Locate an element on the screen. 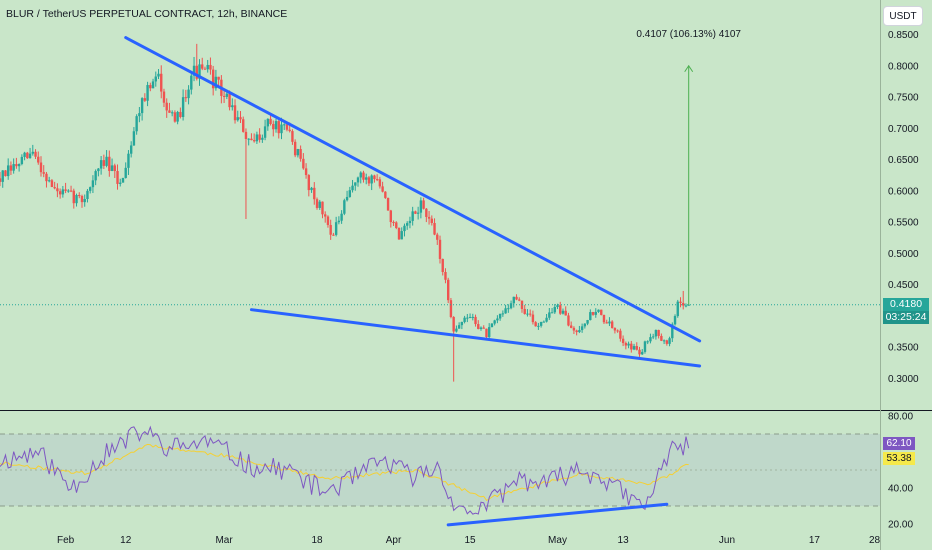 This screenshot has height=550, width=932. price-tick-label: 0.4500 is located at coordinates (903, 285).